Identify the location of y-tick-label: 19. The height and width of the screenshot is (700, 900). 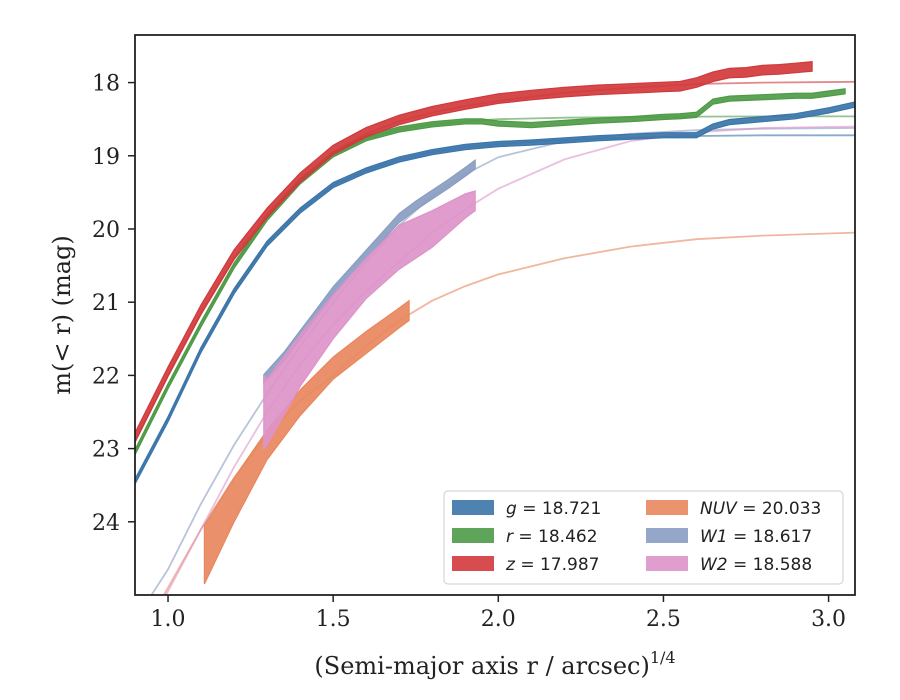
(106, 157).